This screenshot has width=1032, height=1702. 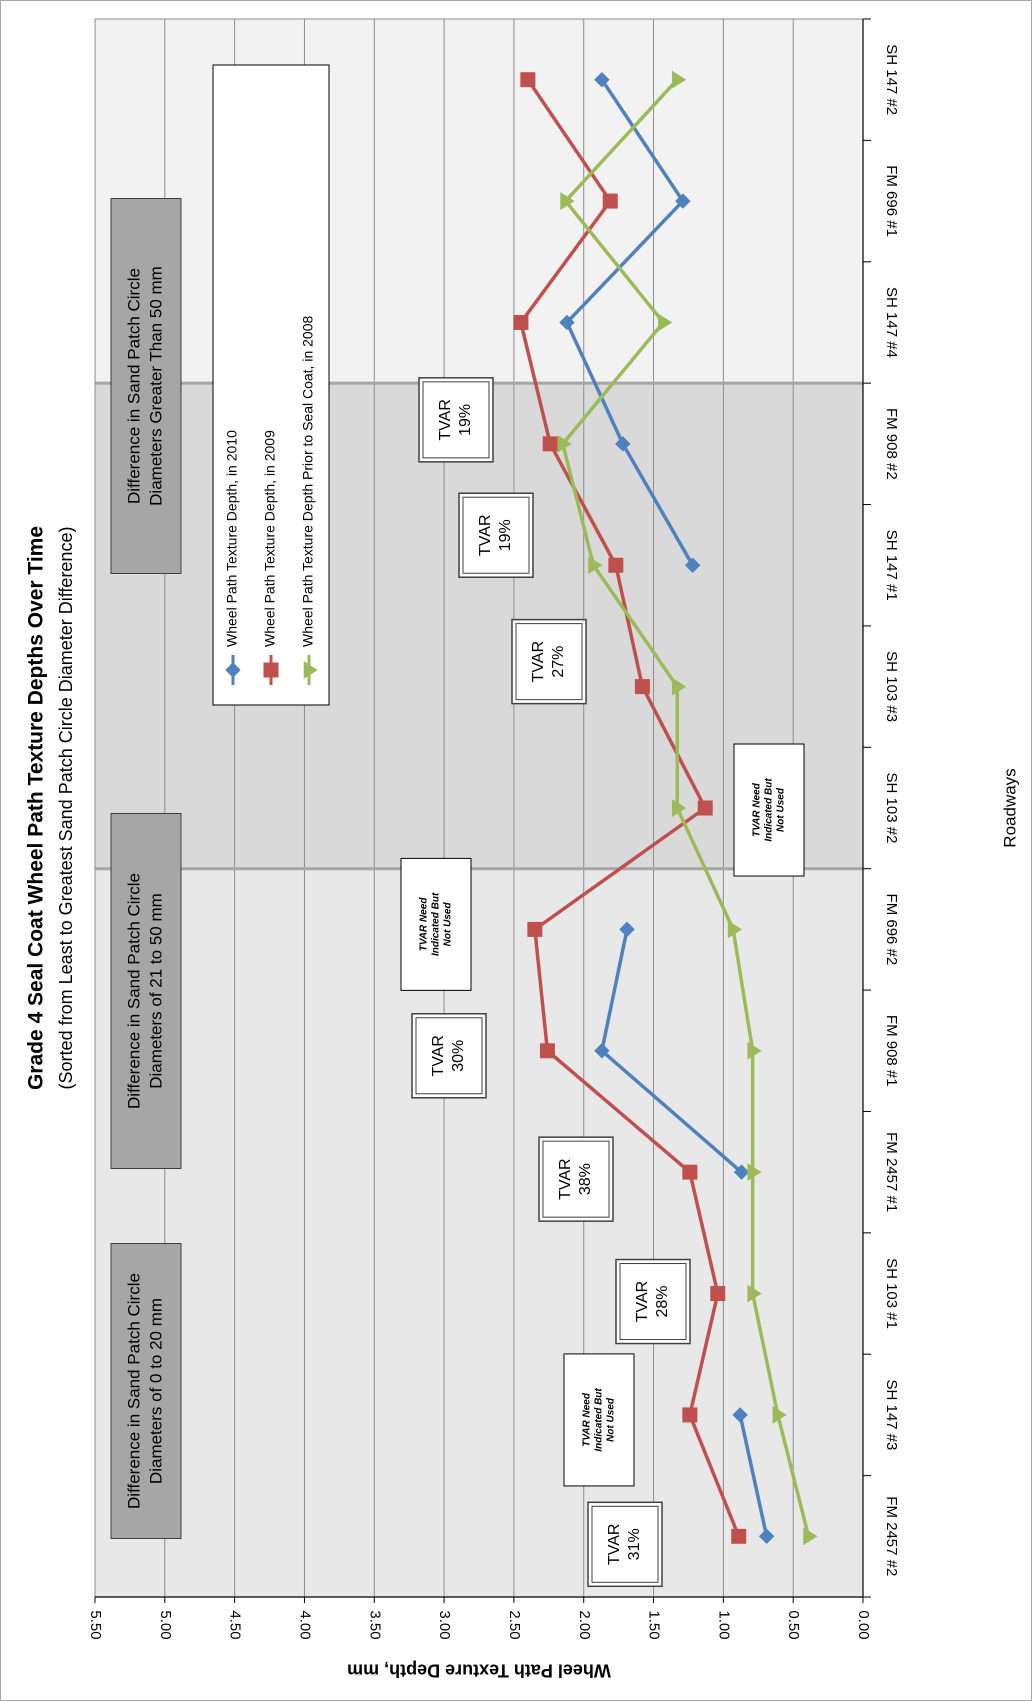 I want to click on series-line, so click(x=753, y=1475).